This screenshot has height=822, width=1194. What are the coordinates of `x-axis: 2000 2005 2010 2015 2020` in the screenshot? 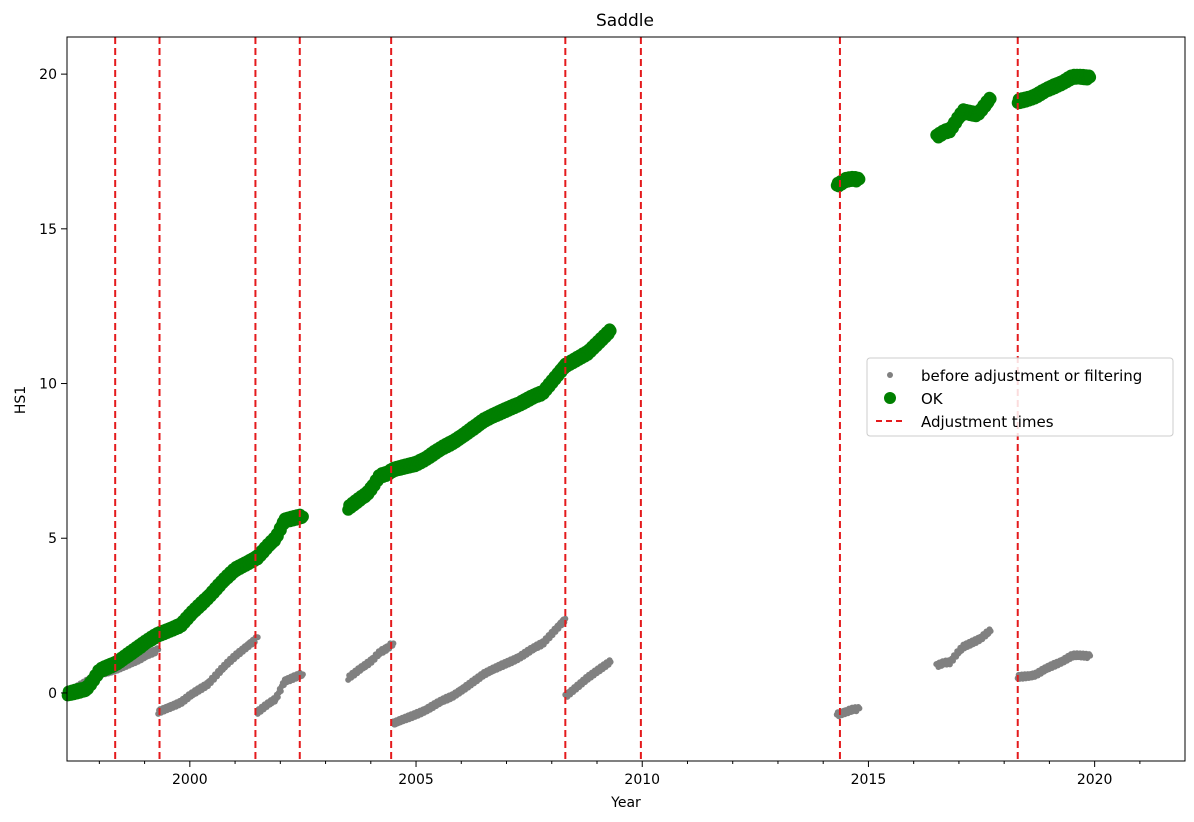 It's located at (619, 774).